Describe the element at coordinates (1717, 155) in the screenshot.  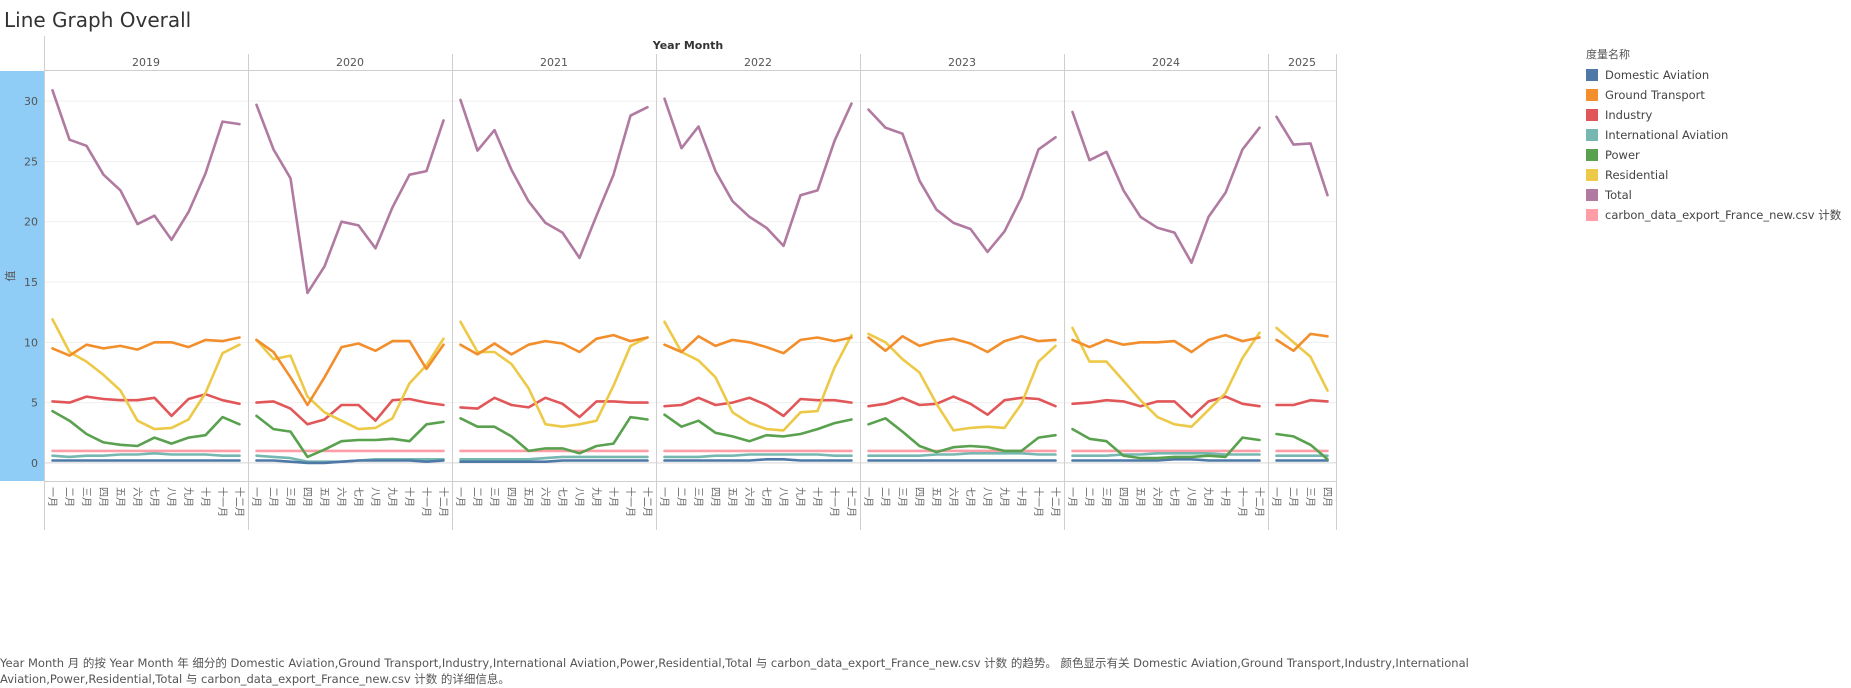
I see `legend-item: Power` at that location.